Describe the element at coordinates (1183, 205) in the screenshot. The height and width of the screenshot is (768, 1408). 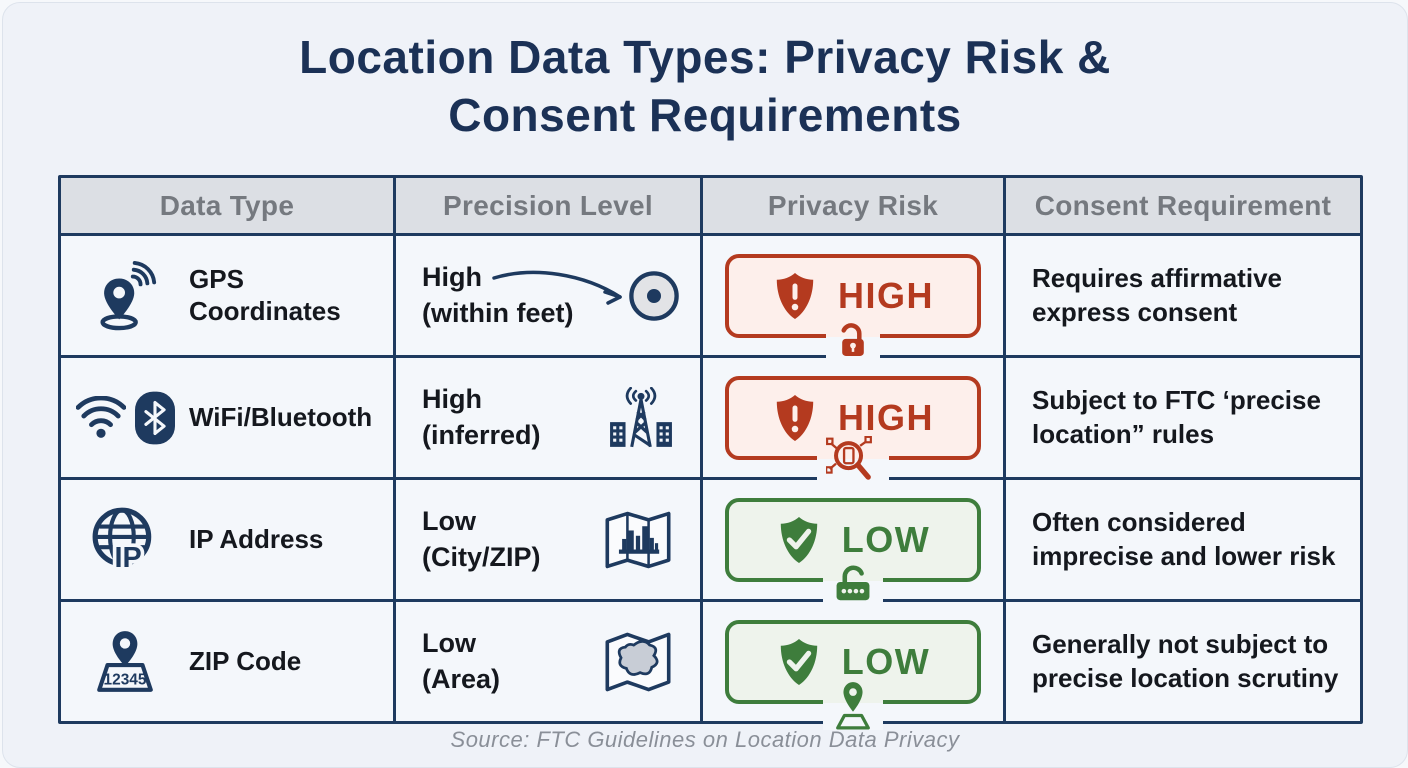
I see `column-header-consent-requirement: Consent Requirement` at that location.